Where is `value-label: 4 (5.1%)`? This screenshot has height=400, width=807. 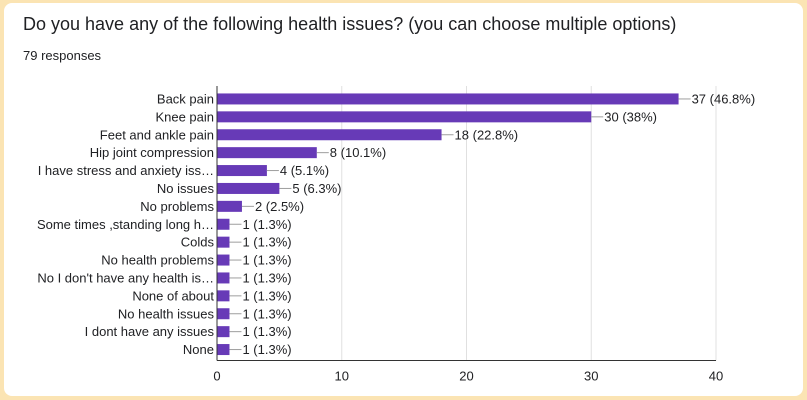 value-label: 4 (5.1%) is located at coordinates (304, 170).